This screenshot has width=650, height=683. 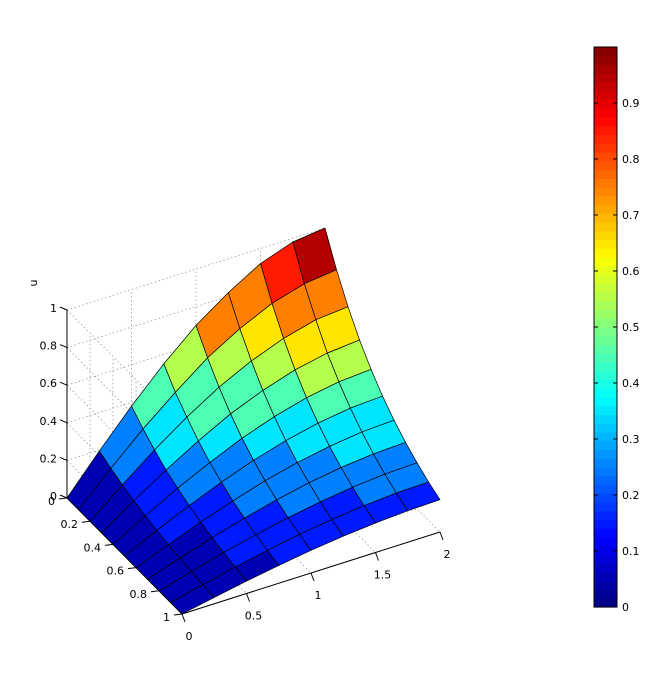 What do you see at coordinates (89, 480) in the screenshot?
I see `surface-patch` at bounding box center [89, 480].